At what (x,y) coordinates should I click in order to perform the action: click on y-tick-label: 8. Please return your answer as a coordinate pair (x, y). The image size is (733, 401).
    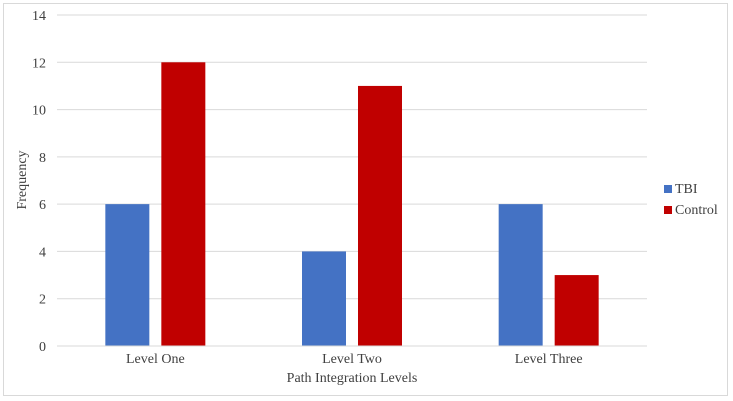
    Looking at the image, I should click on (42, 158).